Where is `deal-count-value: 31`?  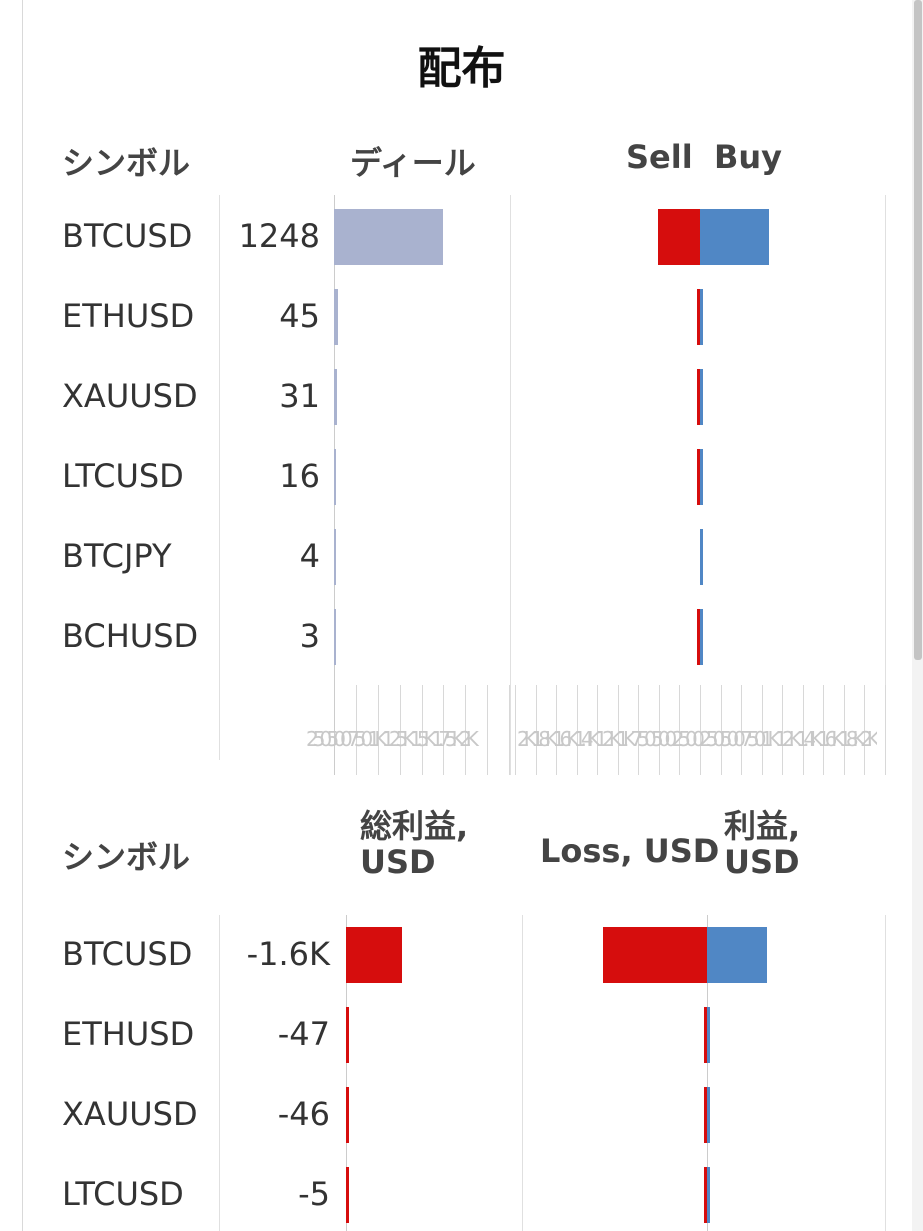
deal-count-value: 31 is located at coordinates (299, 396).